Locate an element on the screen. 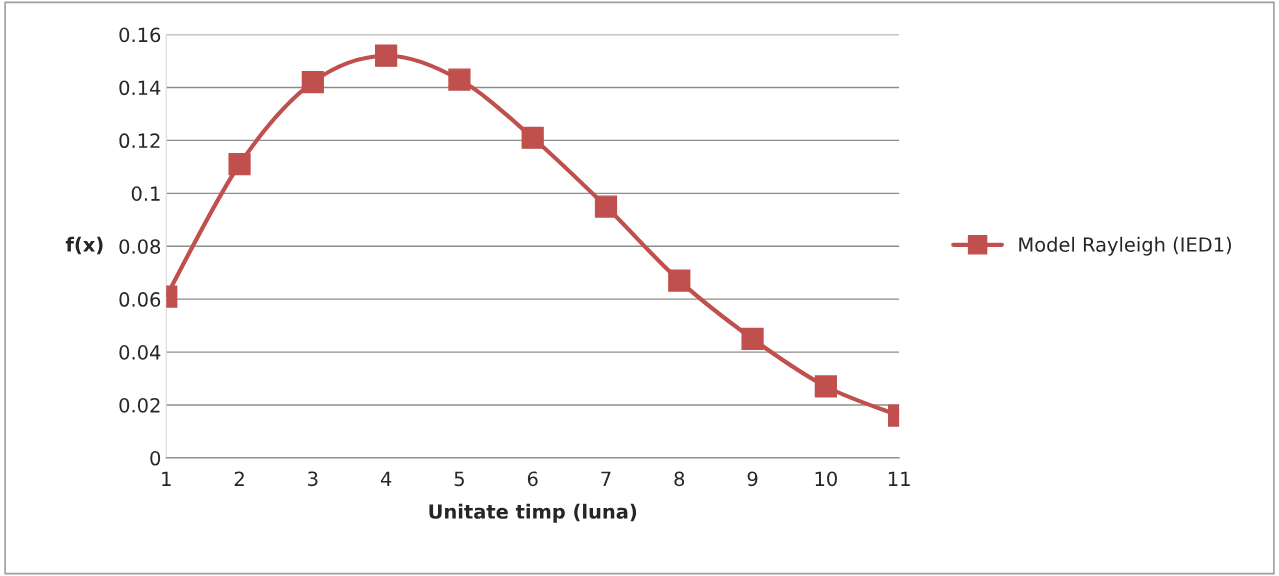 The width and height of the screenshot is (1279, 576). y-tick-label: 0.08 is located at coordinates (140, 246).